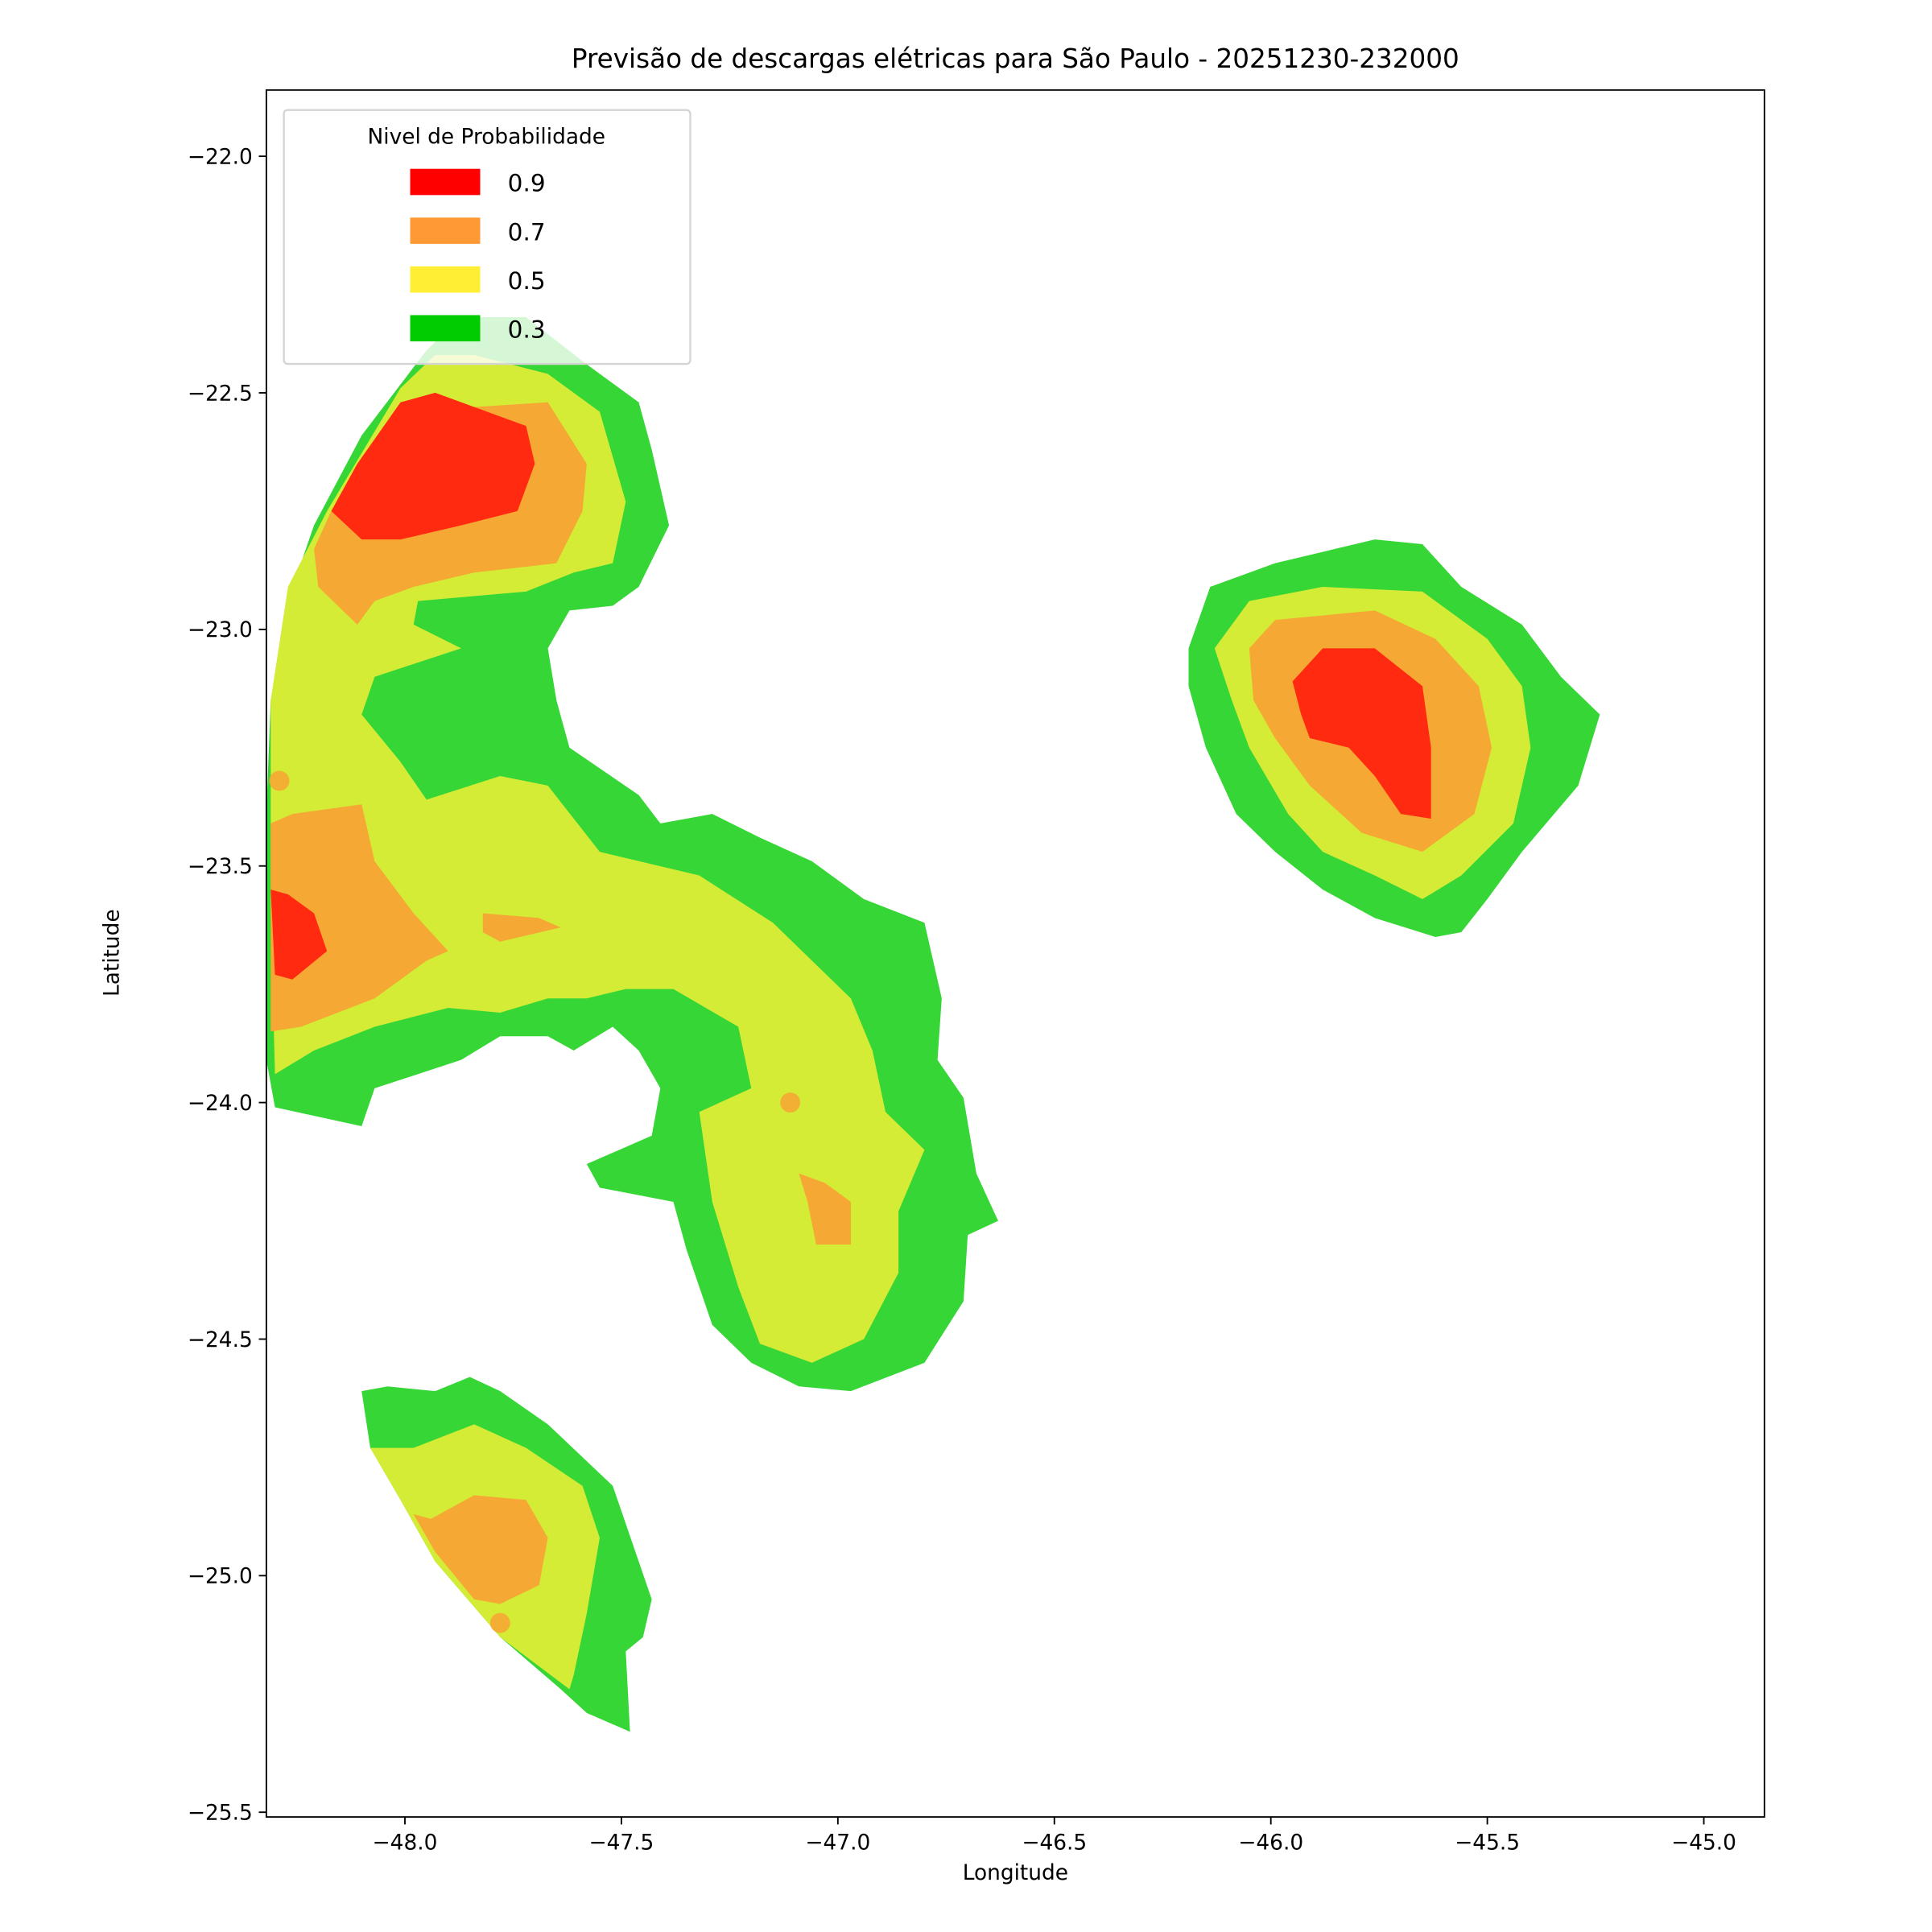 This screenshot has width=1932, height=1932. What do you see at coordinates (1015, 1872) in the screenshot?
I see `x-axis-label: Longitude` at bounding box center [1015, 1872].